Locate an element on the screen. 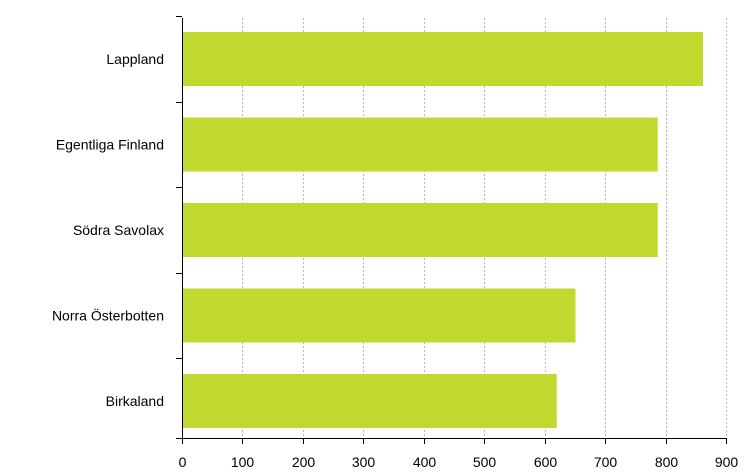  category-label: Lappland is located at coordinates (135, 59).